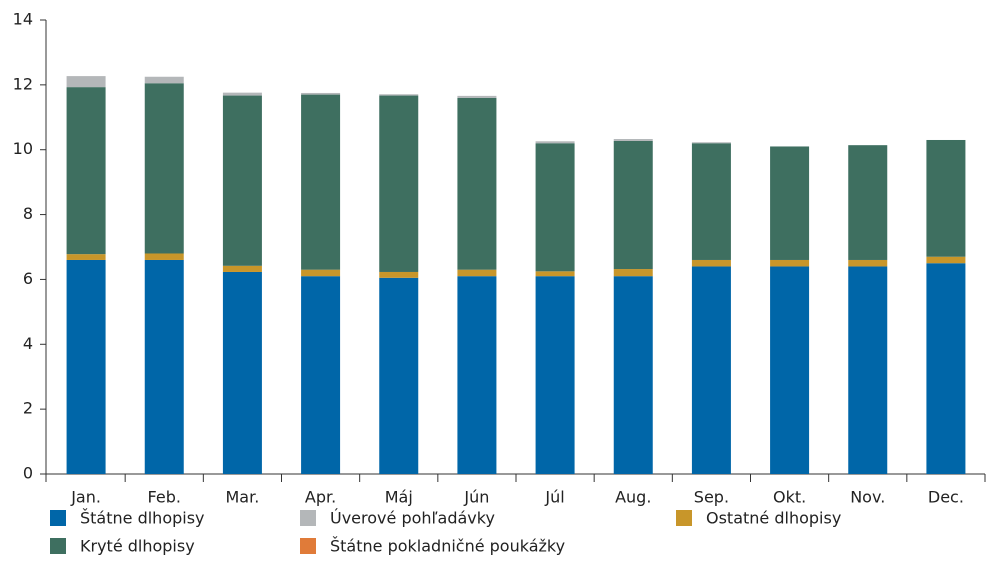 This screenshot has height=584, width=987. What do you see at coordinates (633, 497) in the screenshot?
I see `x-tick-label: Aug.` at bounding box center [633, 497].